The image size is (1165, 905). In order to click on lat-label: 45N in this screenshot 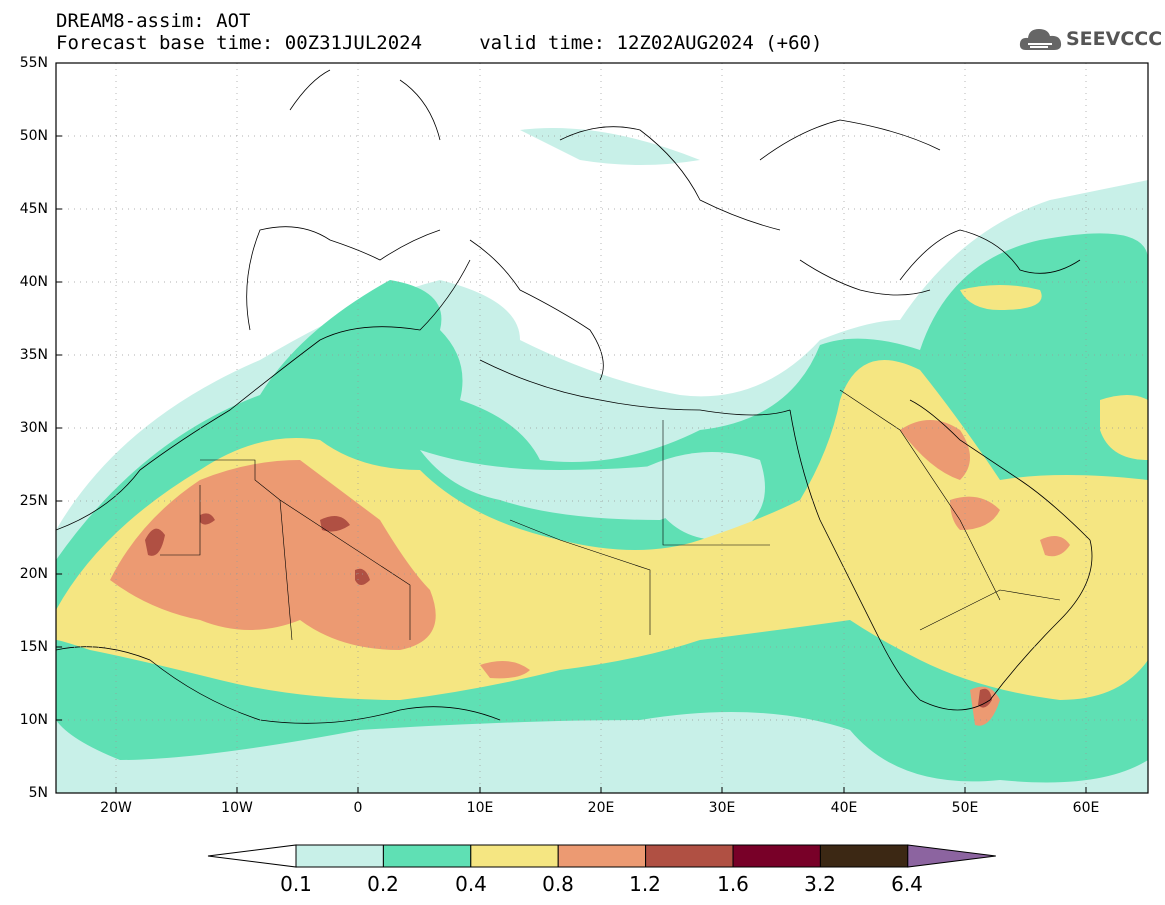, I will do `click(33, 209)`.